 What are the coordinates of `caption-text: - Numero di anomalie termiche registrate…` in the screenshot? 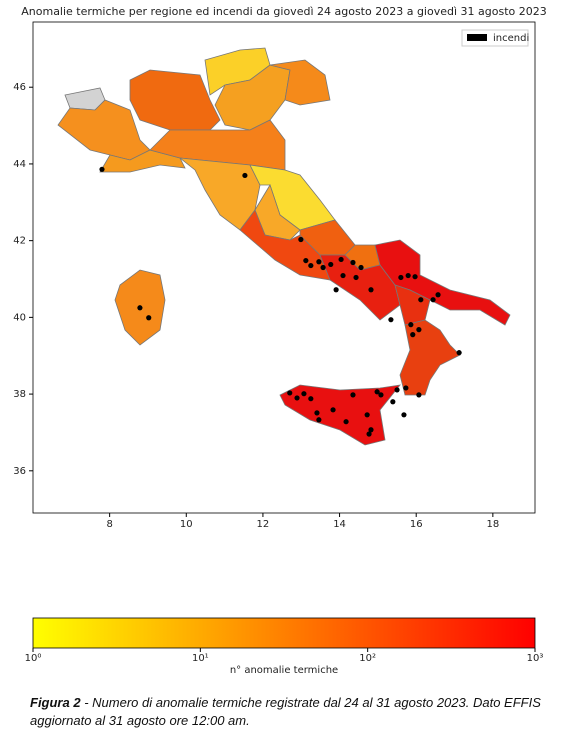 It's located at (285, 711).